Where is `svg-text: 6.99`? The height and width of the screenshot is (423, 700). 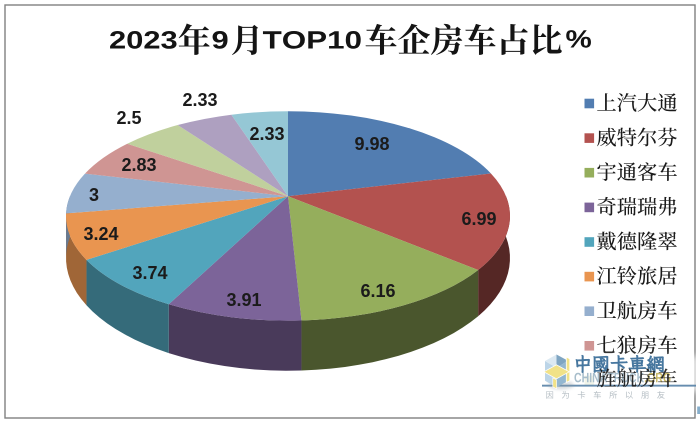
svg-text: 6.99 is located at coordinates (478, 219).